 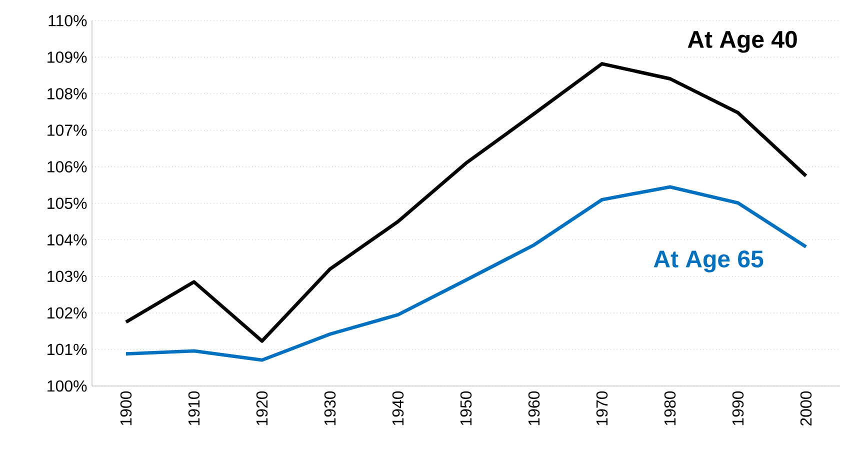 What do you see at coordinates (67, 240) in the screenshot?
I see `y-tick-label: 104%` at bounding box center [67, 240].